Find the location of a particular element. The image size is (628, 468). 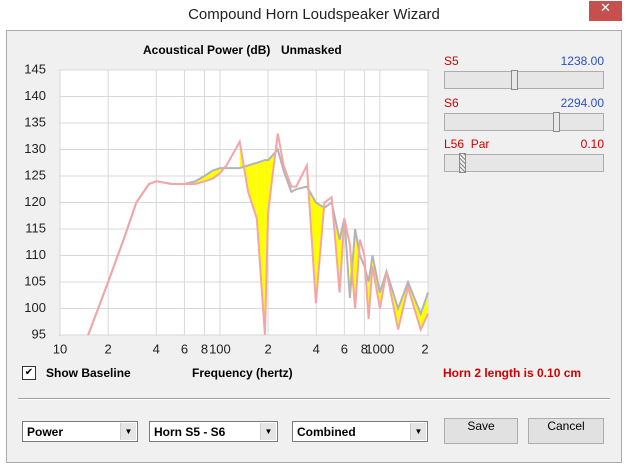

chart-title: Acoustical Power (dB) is located at coordinates (206, 50).